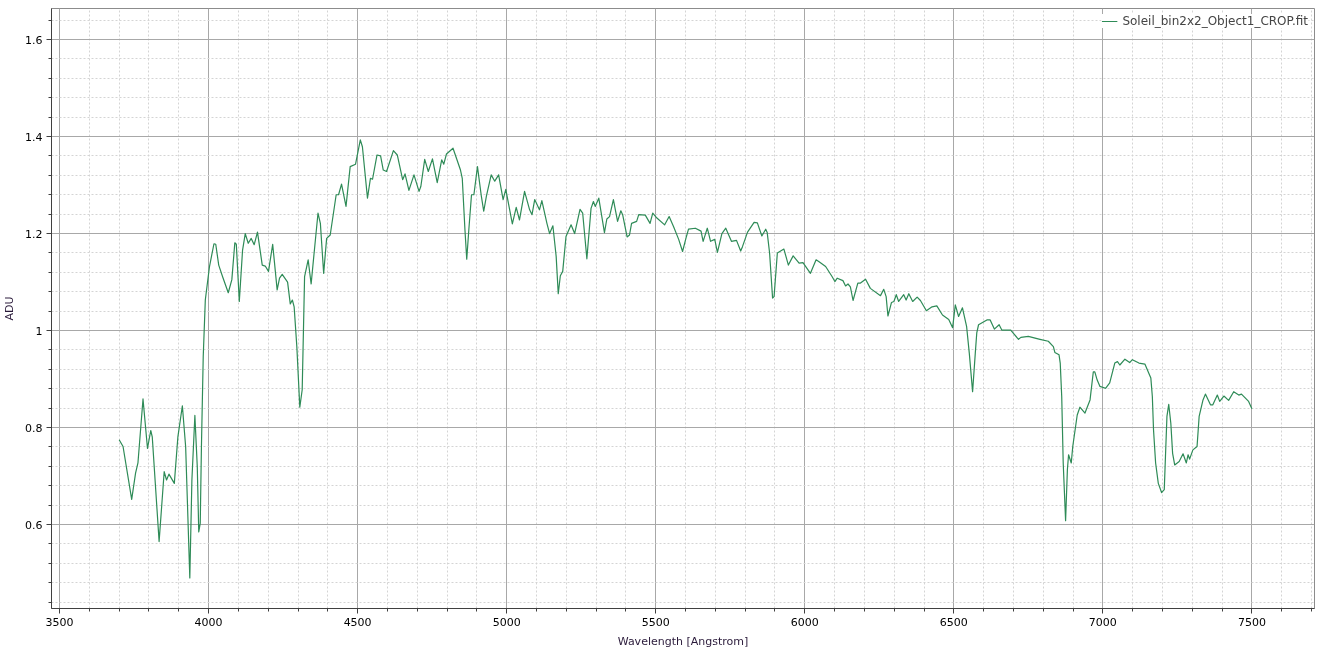 This screenshot has height=661, width=1324. What do you see at coordinates (59, 622) in the screenshot?
I see `x-tick-label: 3500` at bounding box center [59, 622].